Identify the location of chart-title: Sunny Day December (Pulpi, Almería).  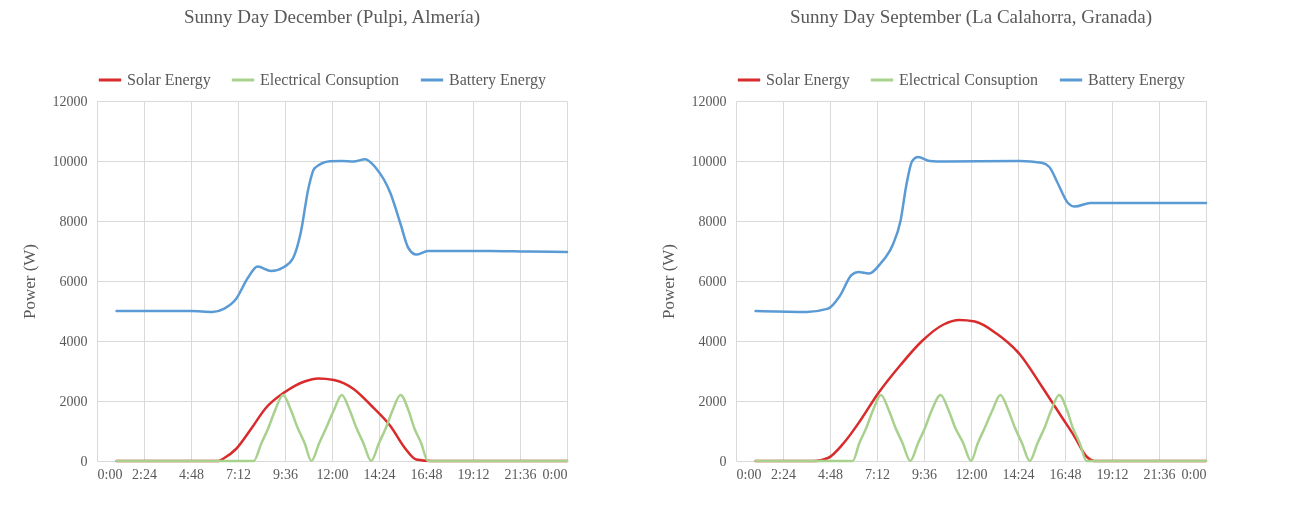
(332, 17).